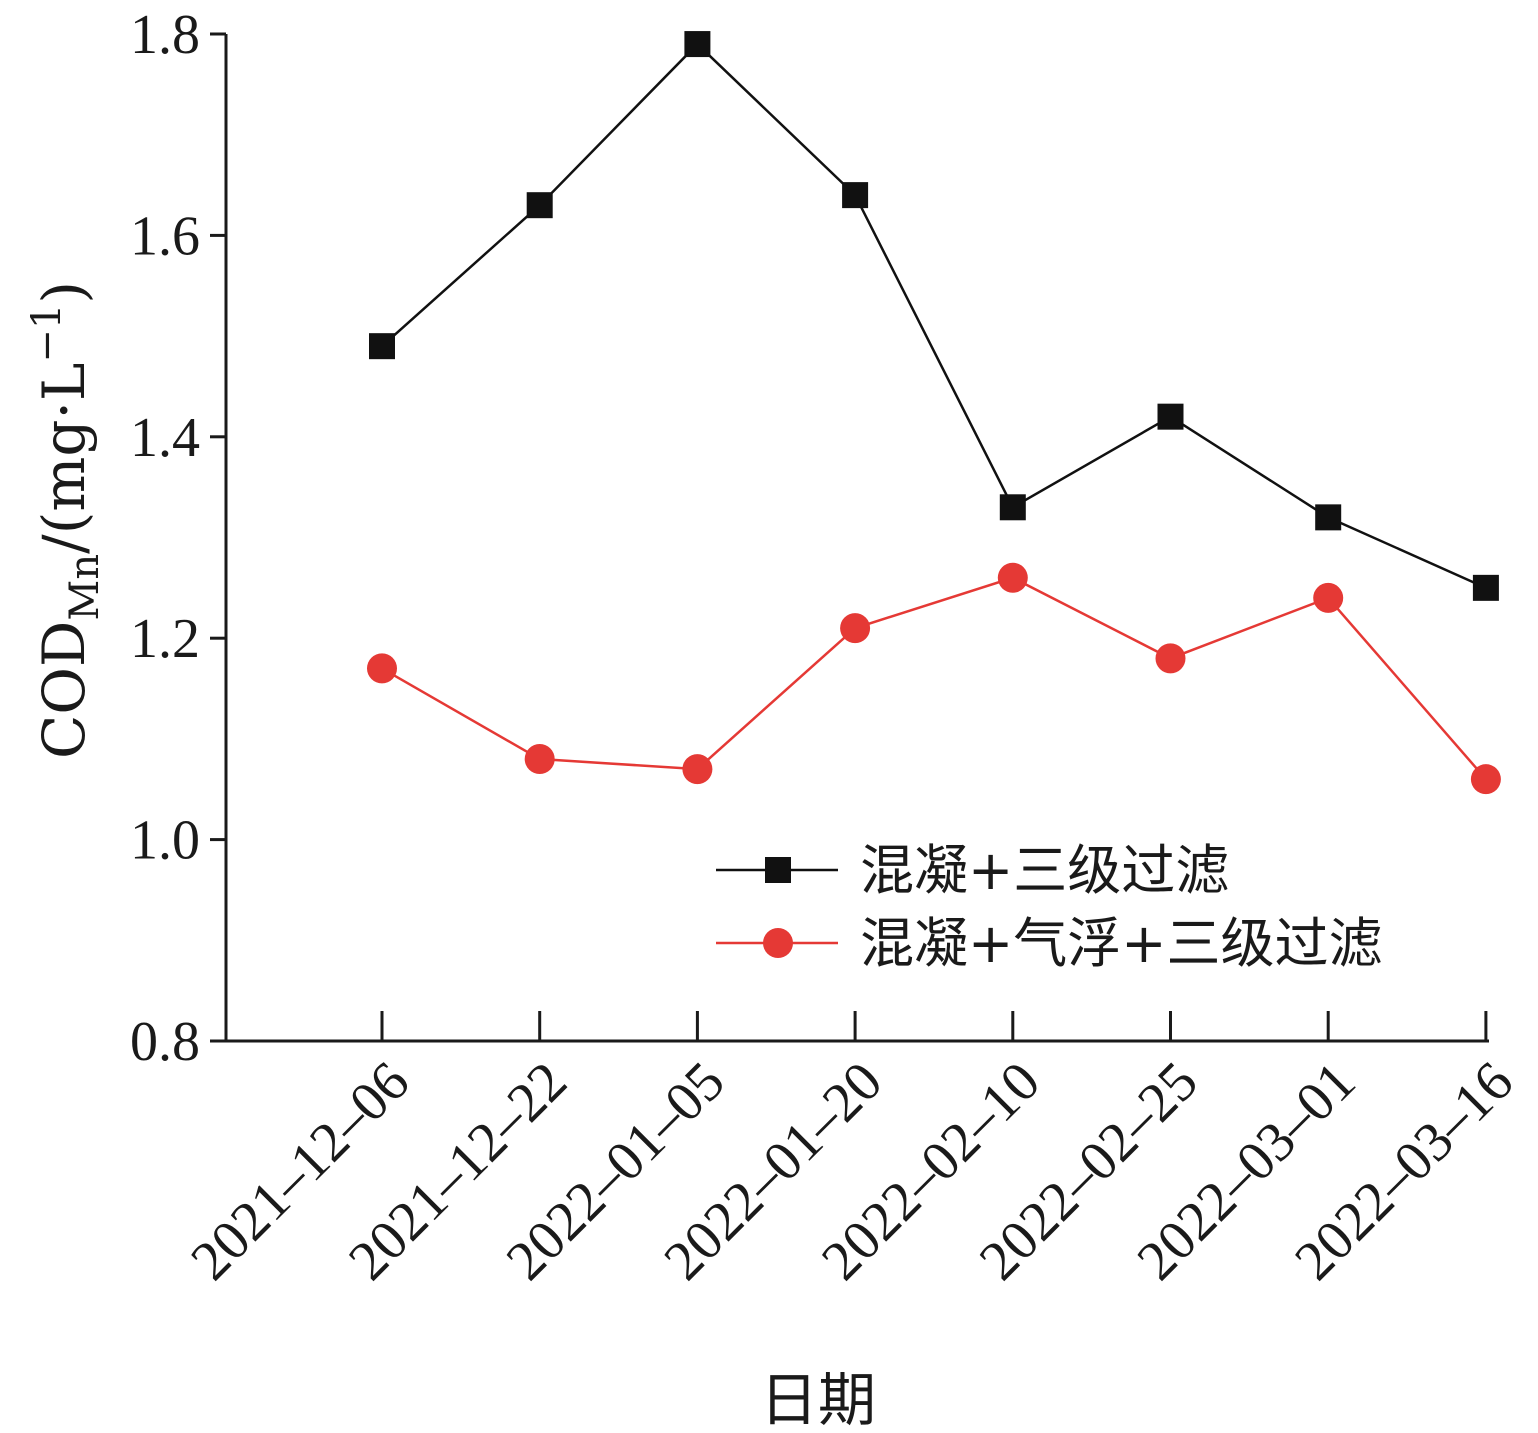 Image resolution: width=1538 pixels, height=1433 pixels. I want to click on legend-marker-square, so click(778, 870).